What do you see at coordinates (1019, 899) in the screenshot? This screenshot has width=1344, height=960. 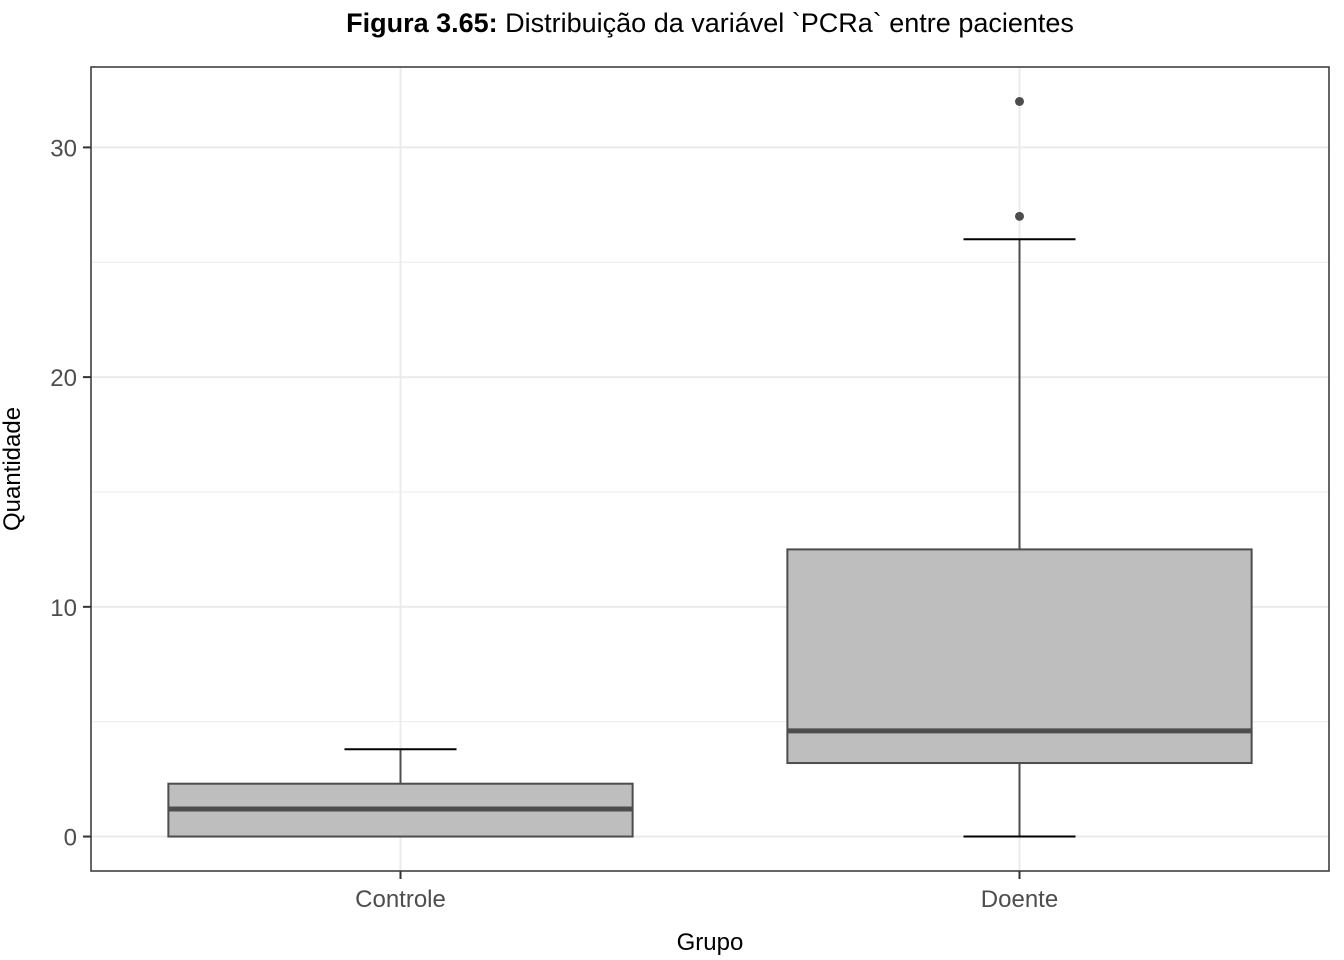 I see `x-tick-label: Doente` at bounding box center [1019, 899].